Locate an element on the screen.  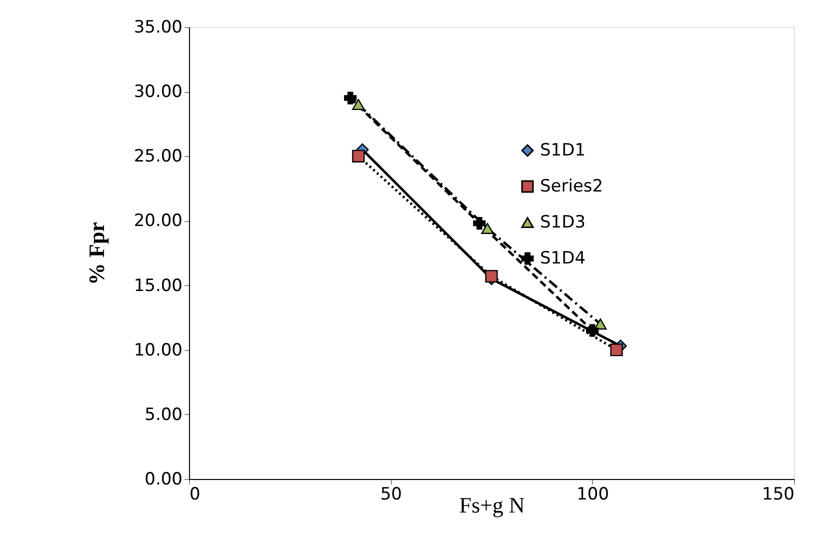
y-tick-label: 0.00 is located at coordinates (163, 480).